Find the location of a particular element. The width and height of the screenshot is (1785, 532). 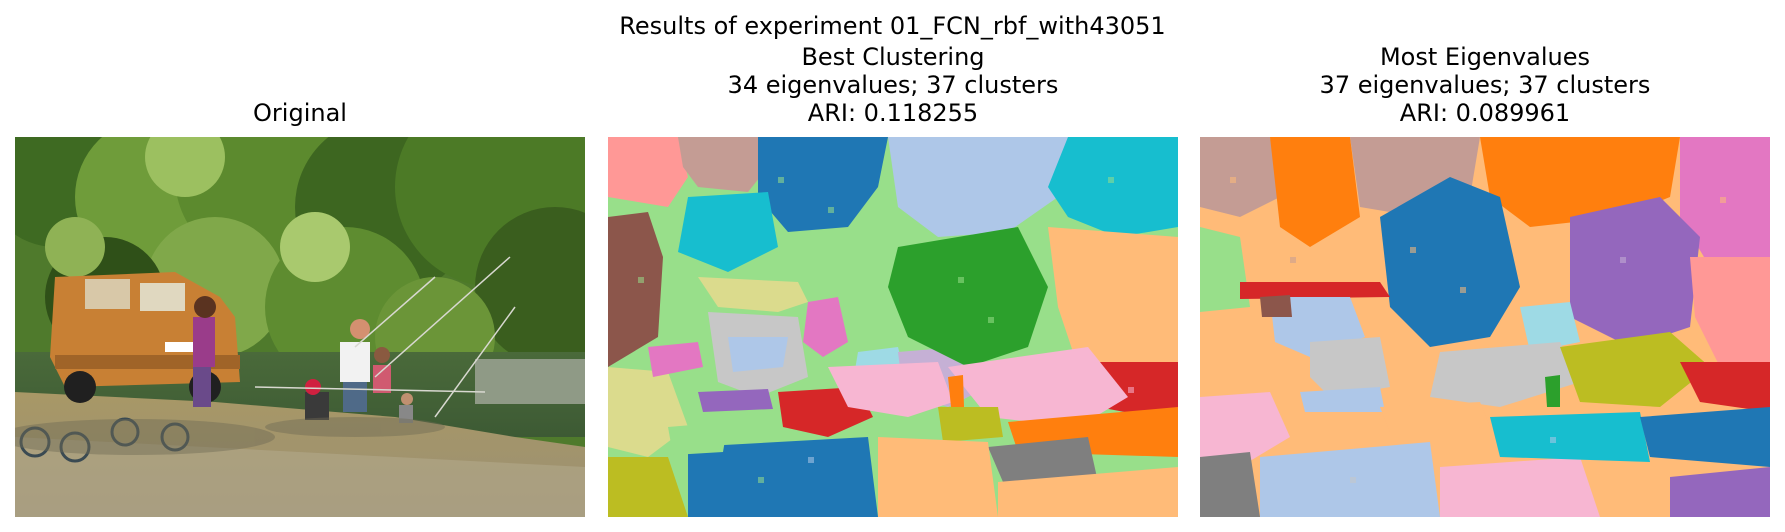

panel-title-line-1: Original is located at coordinates (300, 113).